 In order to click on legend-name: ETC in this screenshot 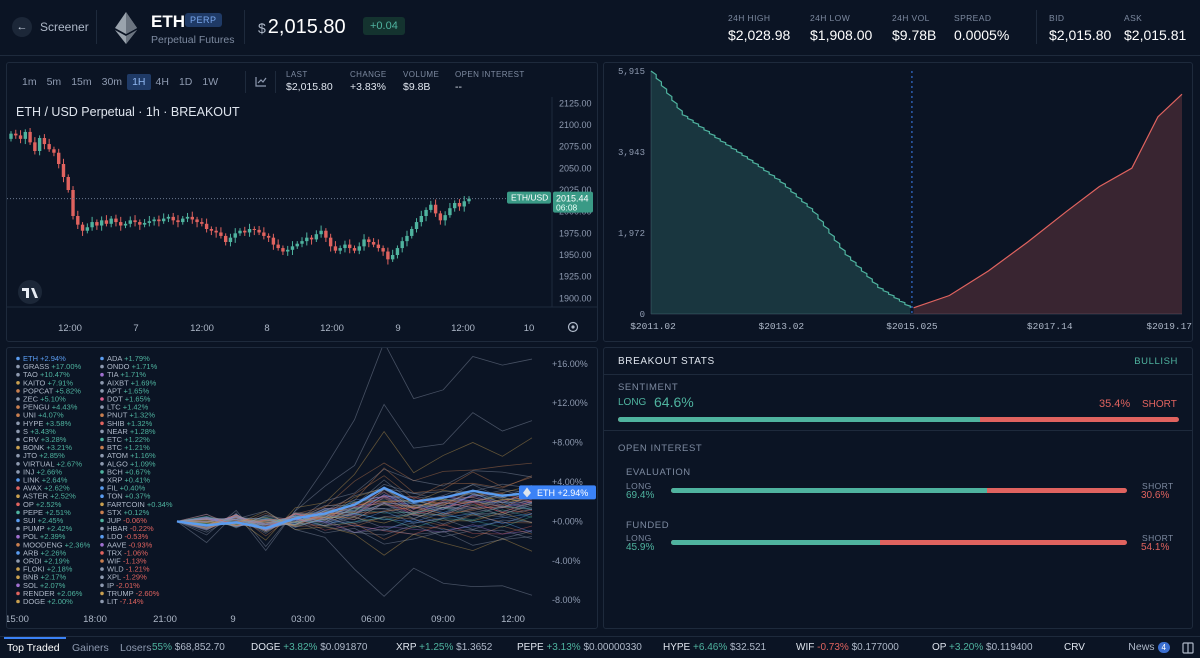, I will do `click(115, 439)`.